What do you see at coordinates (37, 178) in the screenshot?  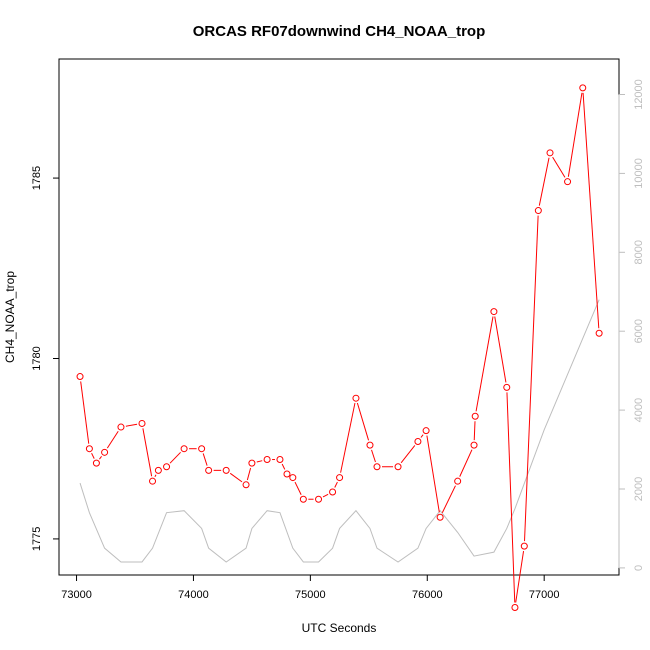 I see `y-tick-label: 1785` at bounding box center [37, 178].